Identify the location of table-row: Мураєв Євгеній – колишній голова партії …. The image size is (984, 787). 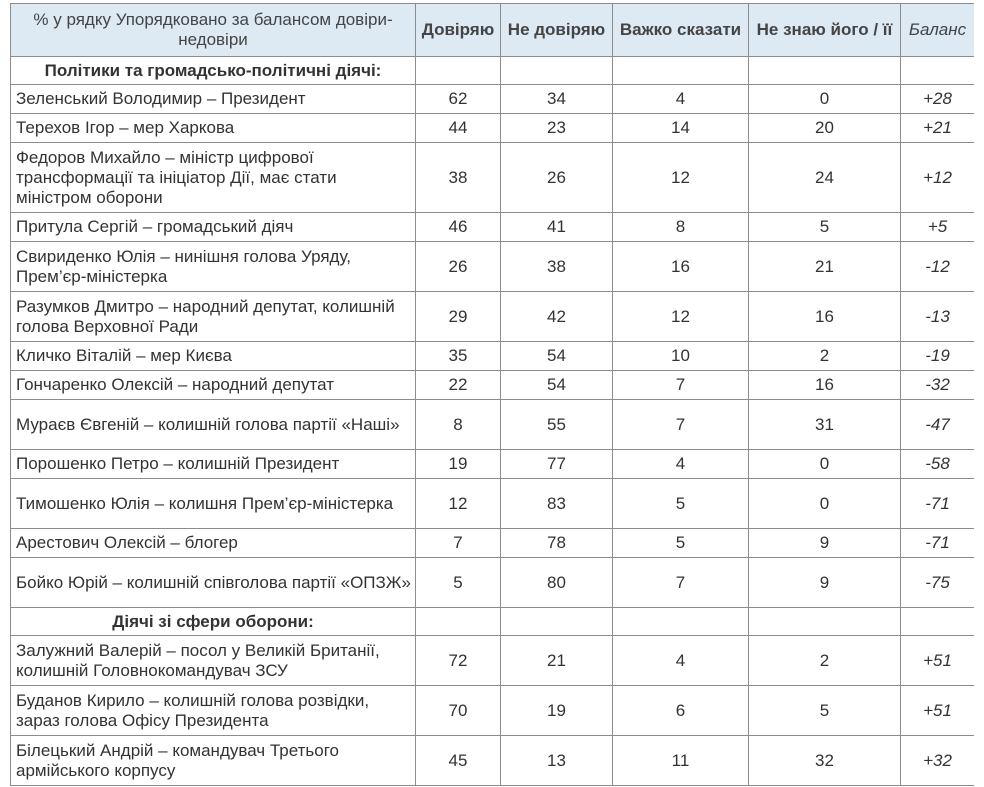
(492, 424).